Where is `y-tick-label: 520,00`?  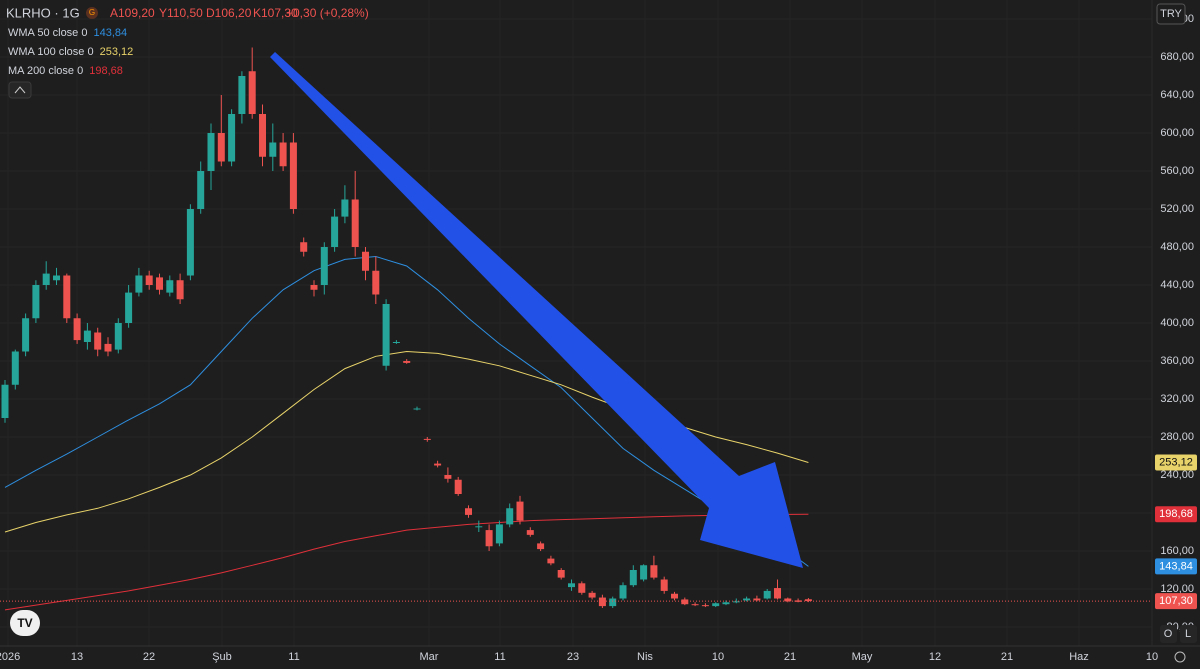 y-tick-label: 520,00 is located at coordinates (1177, 209).